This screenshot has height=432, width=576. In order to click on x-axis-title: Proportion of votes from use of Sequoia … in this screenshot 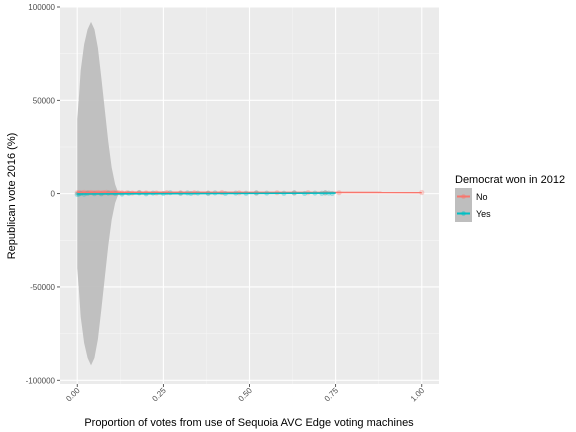, I will do `click(249, 423)`.